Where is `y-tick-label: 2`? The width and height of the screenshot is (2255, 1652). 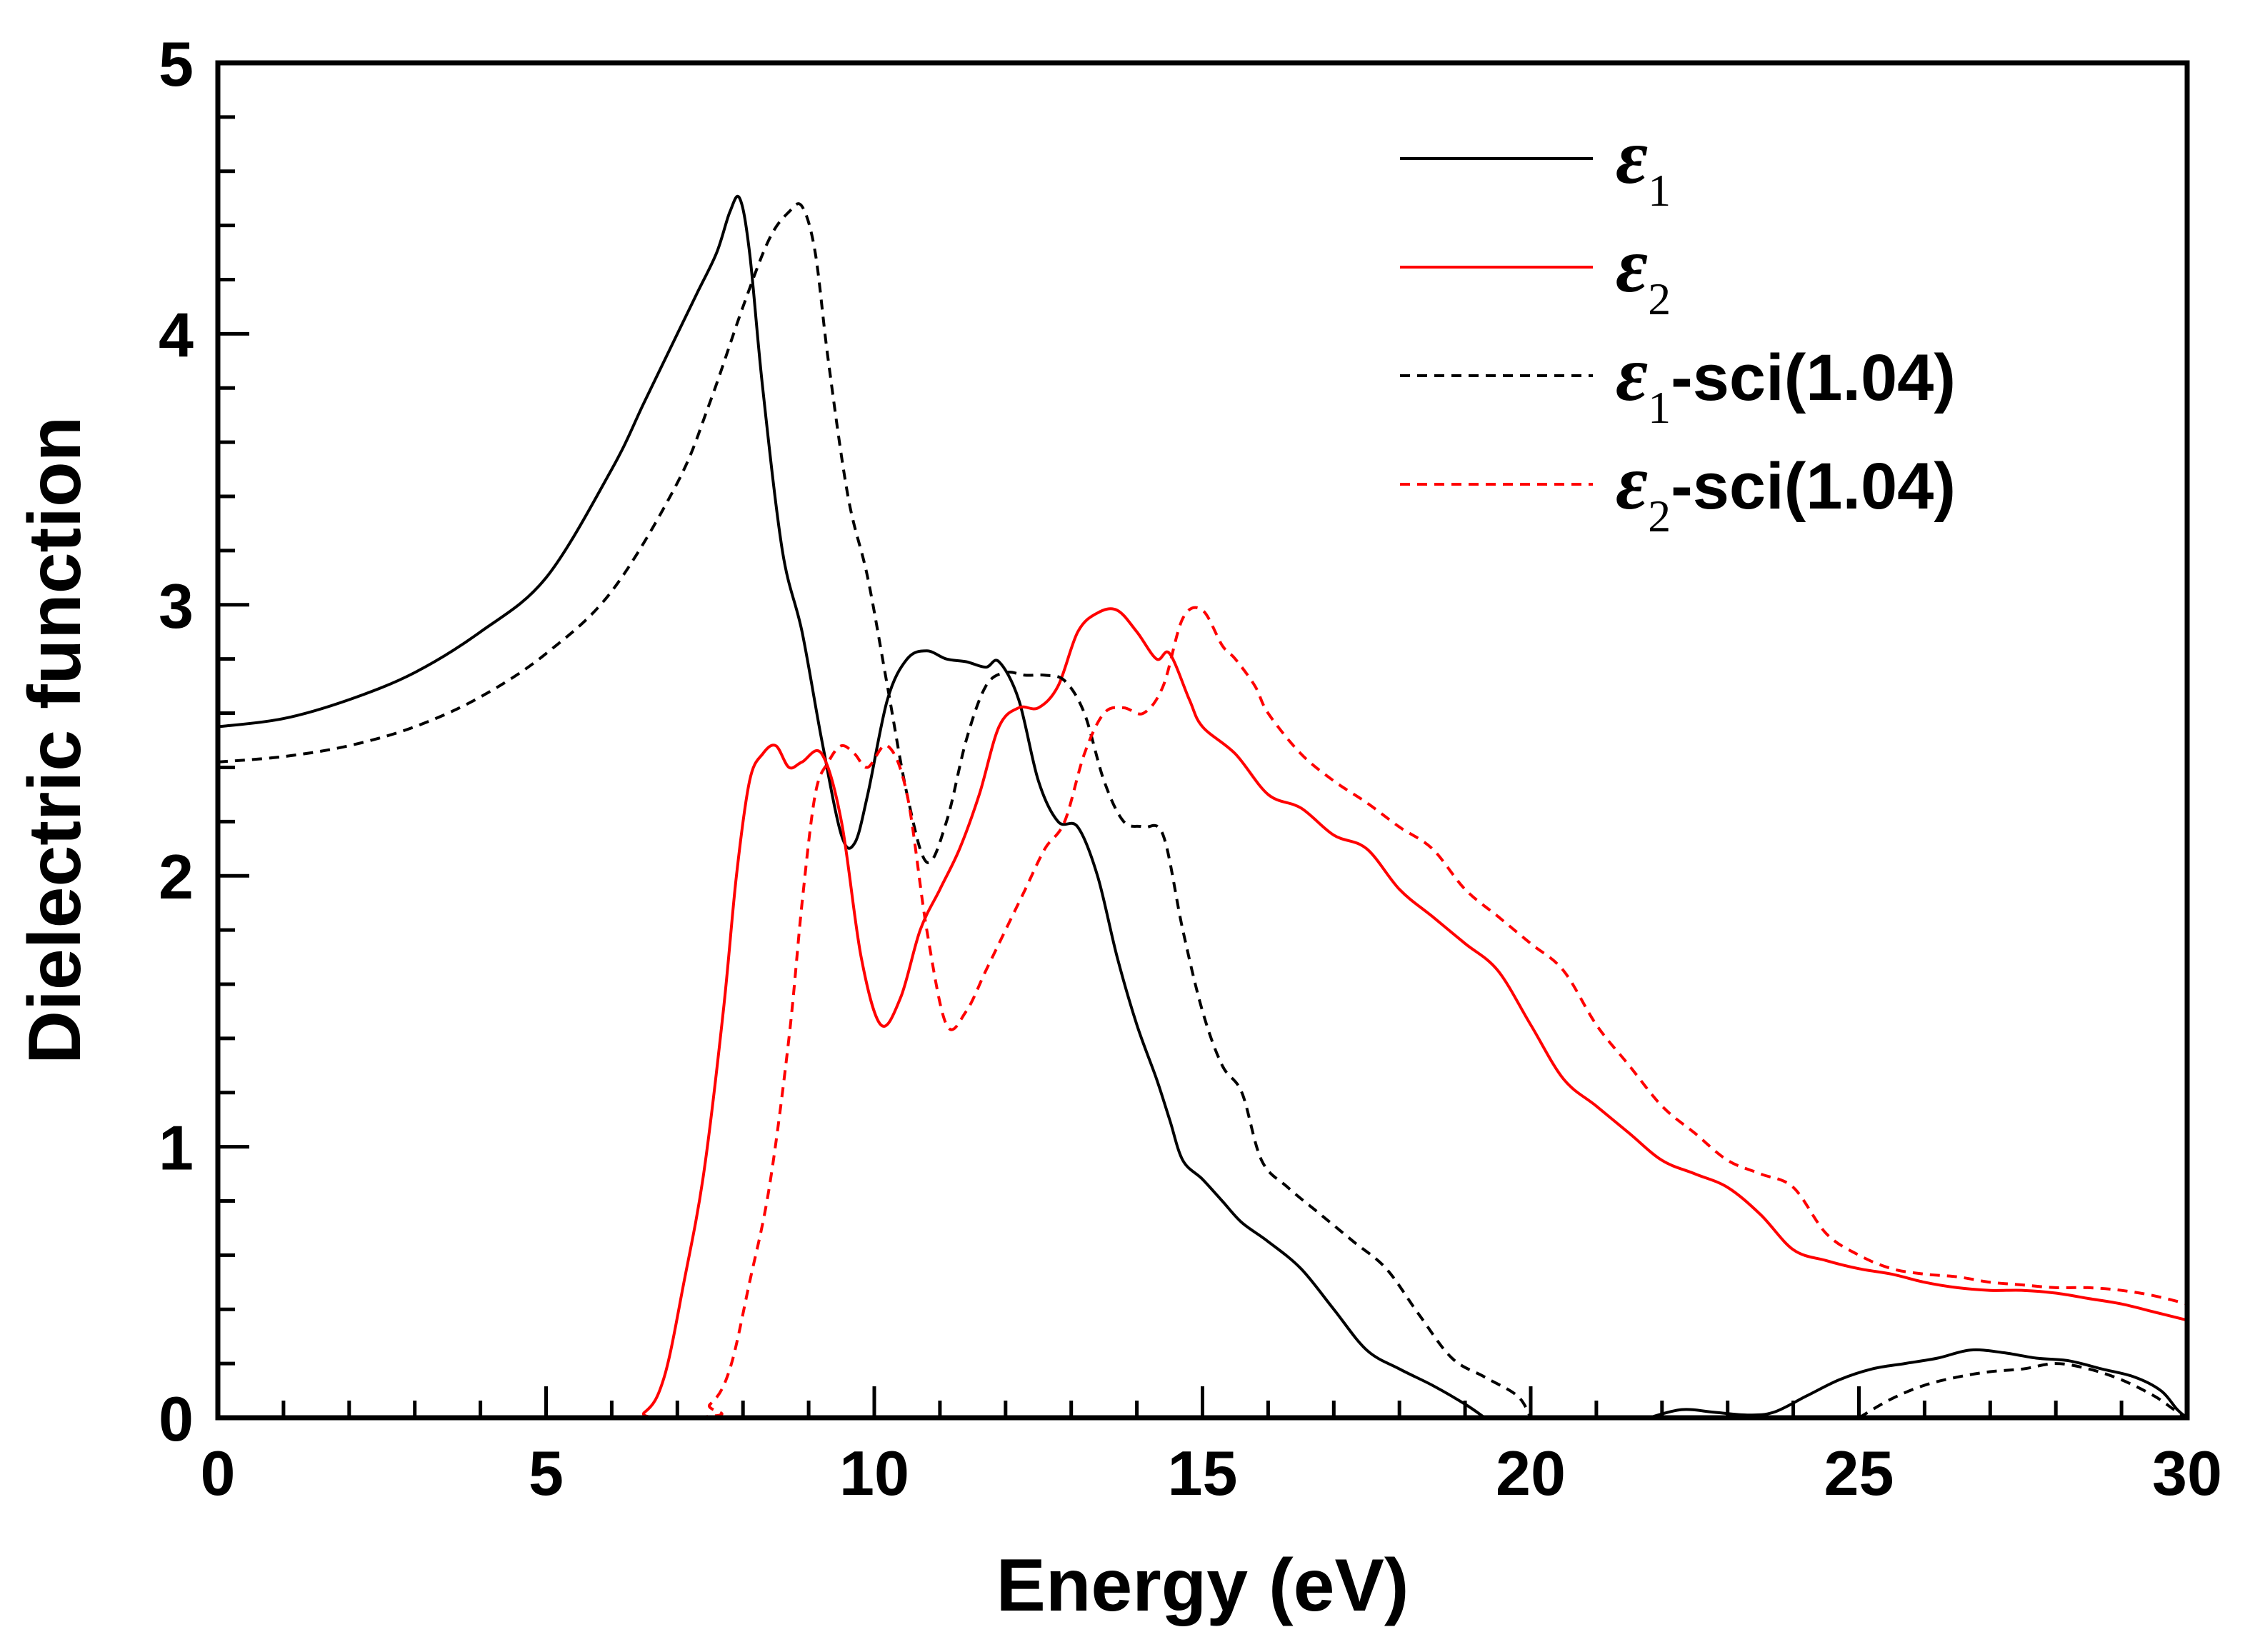 y-tick-label: 2 is located at coordinates (176, 876).